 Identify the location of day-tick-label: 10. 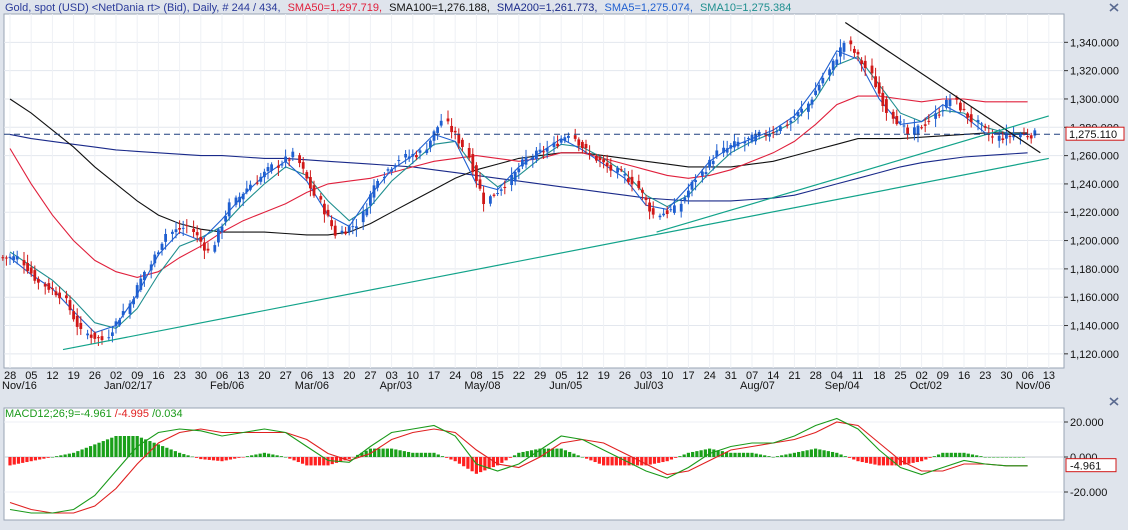
(413, 376).